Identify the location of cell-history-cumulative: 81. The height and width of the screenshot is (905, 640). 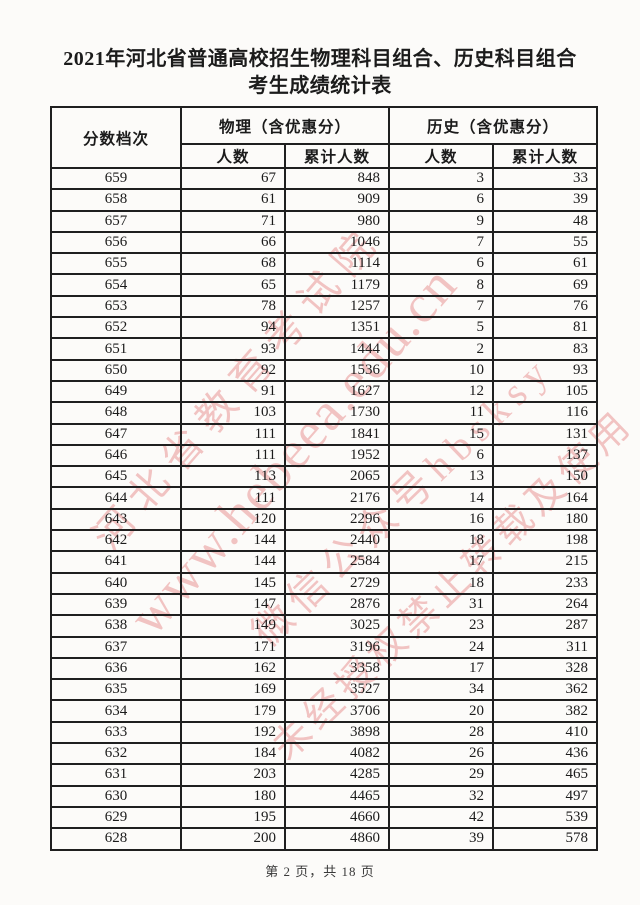
(545, 328).